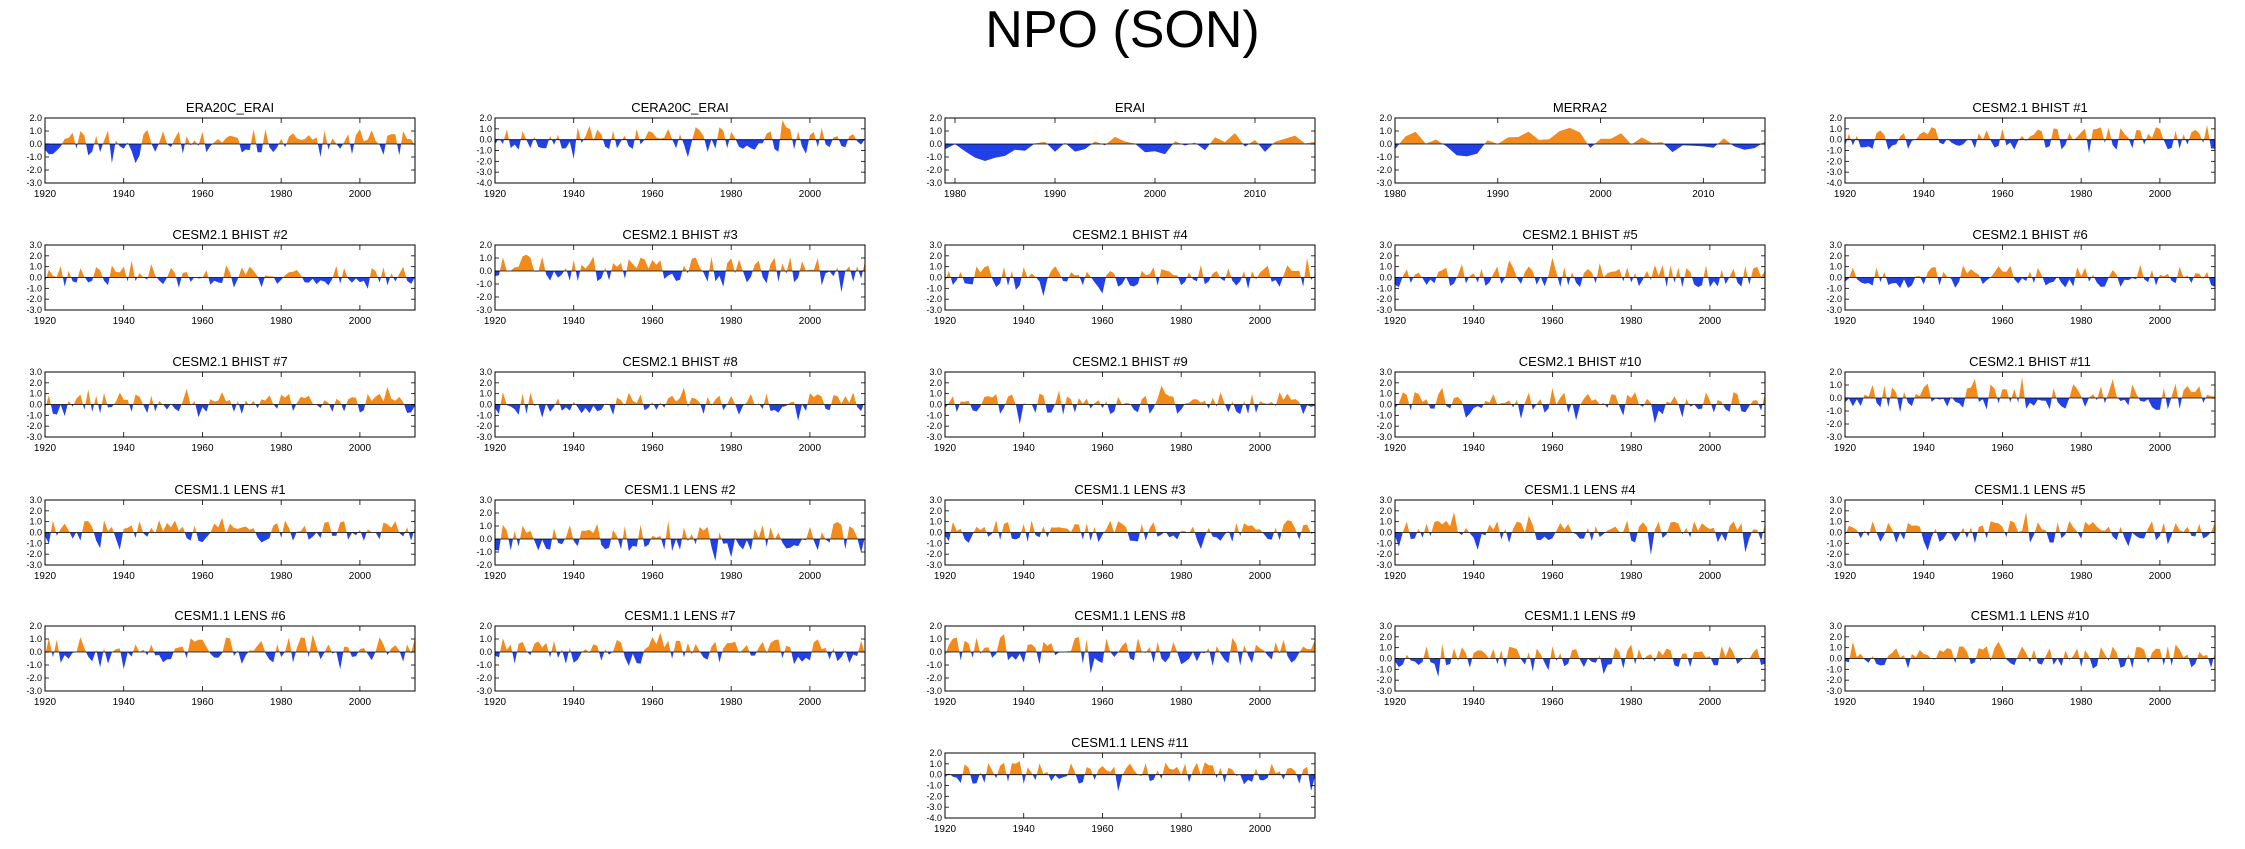  I want to click on x-tick-label: 1940, so click(1924, 194).